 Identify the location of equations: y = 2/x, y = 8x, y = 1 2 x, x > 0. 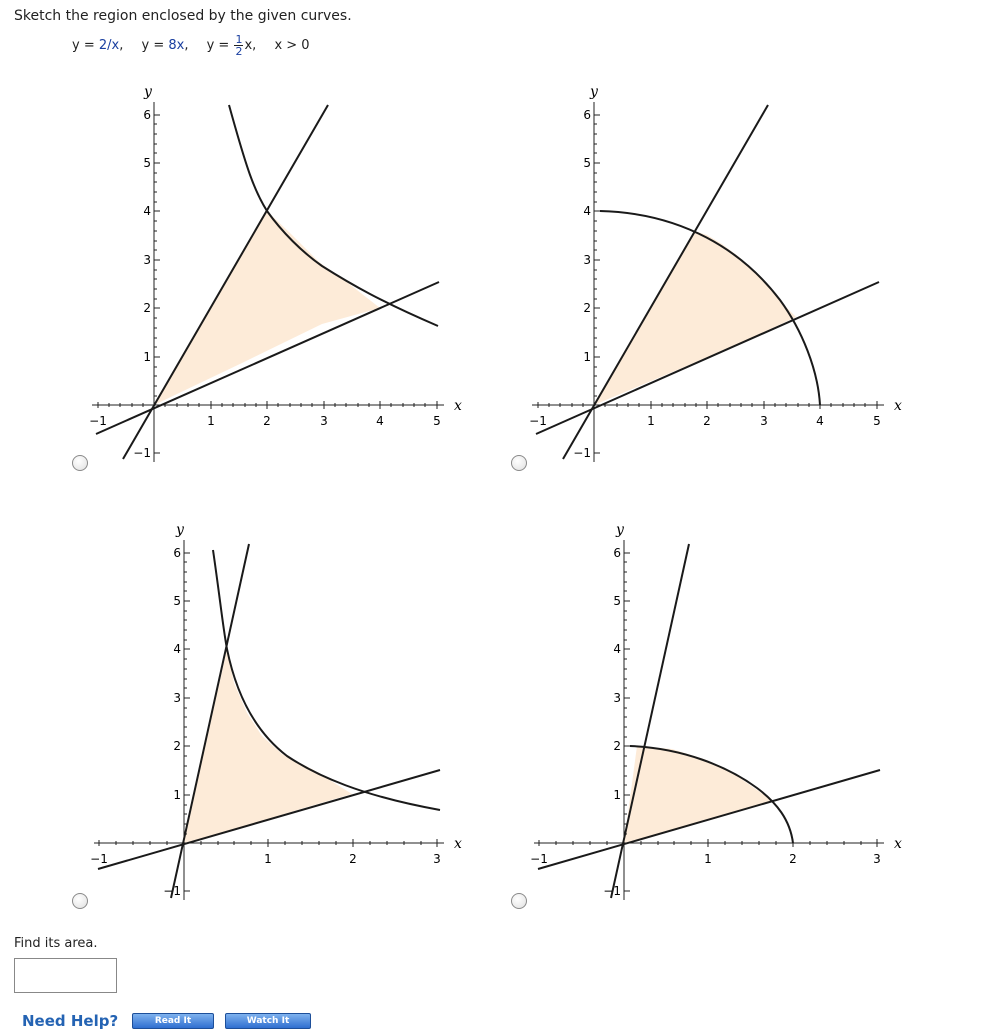
(198, 45).